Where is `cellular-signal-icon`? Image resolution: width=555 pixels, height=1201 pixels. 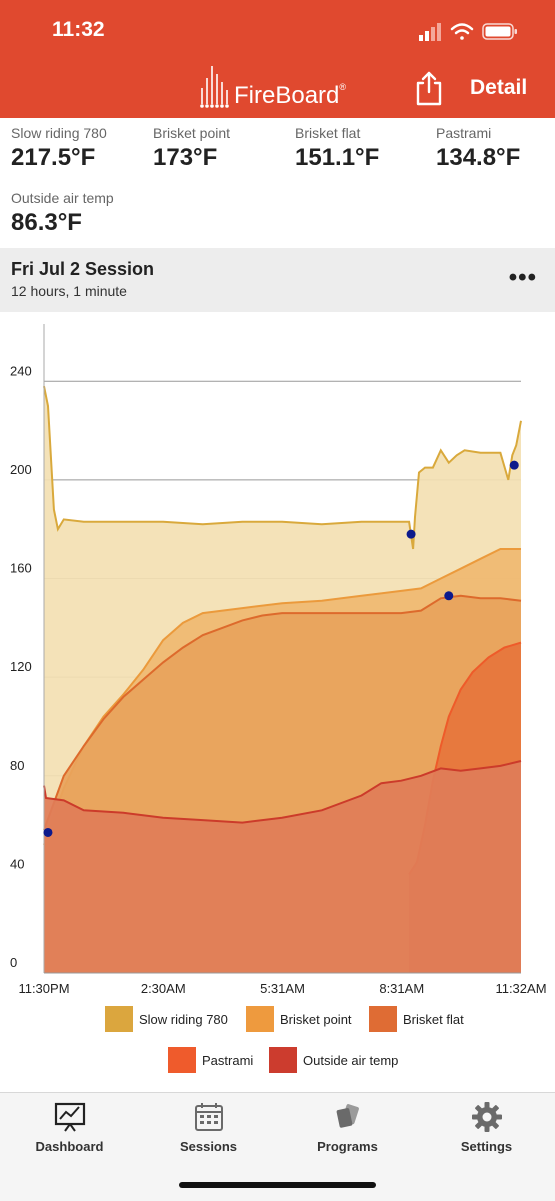
cellular-signal-icon is located at coordinates (430, 32).